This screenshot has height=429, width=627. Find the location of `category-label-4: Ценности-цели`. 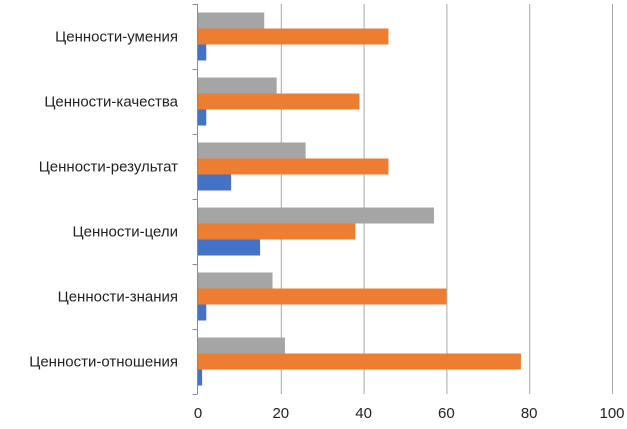

category-label-4: Ценности-цели is located at coordinates (126, 232).